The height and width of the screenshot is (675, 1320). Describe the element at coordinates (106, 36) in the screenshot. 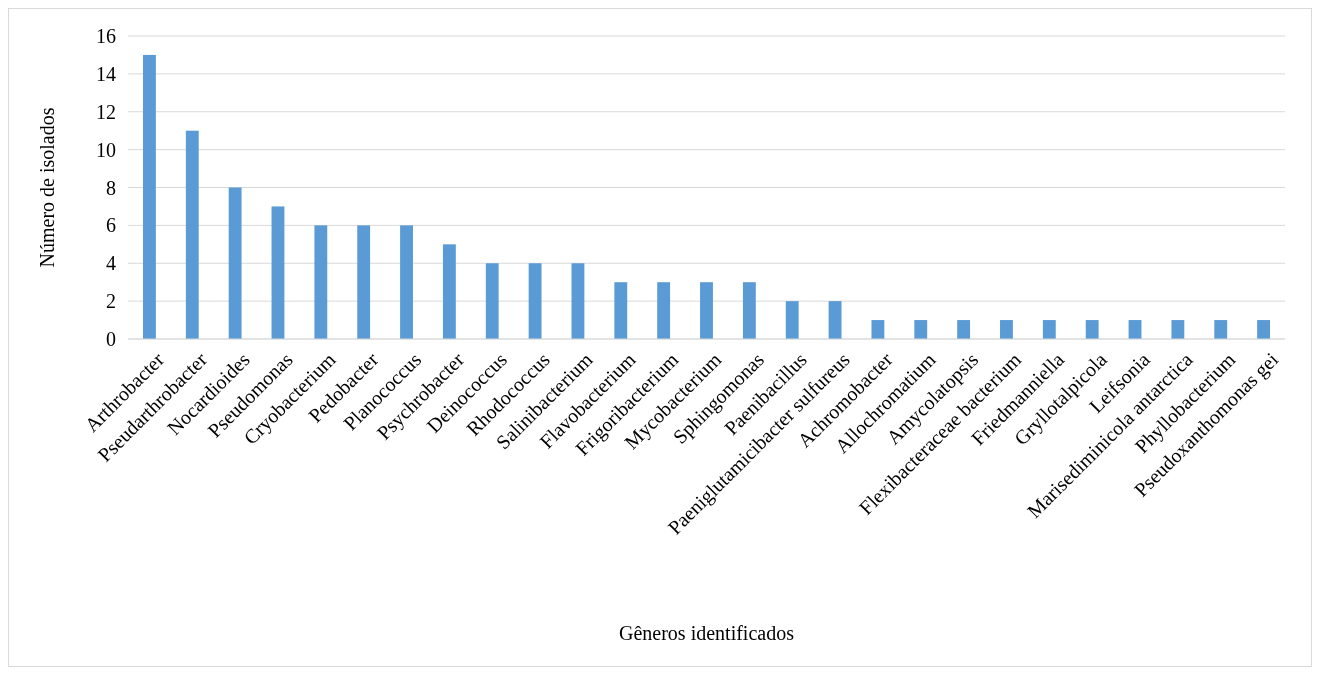

I see `y-tick-label: 16` at that location.